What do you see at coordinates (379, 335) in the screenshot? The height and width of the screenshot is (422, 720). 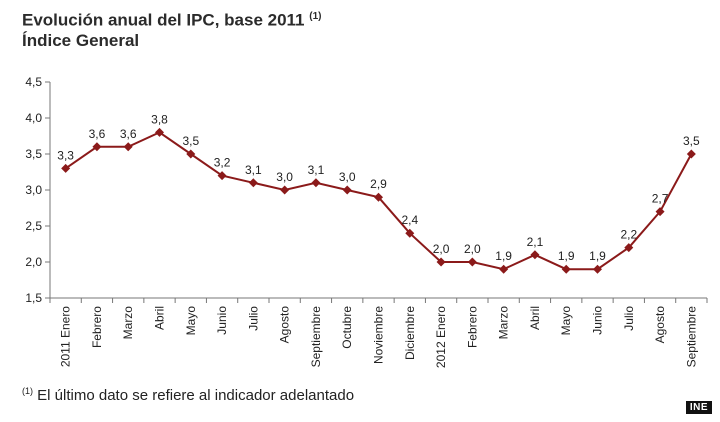 I see `x-tick-label: Noviembre` at bounding box center [379, 335].